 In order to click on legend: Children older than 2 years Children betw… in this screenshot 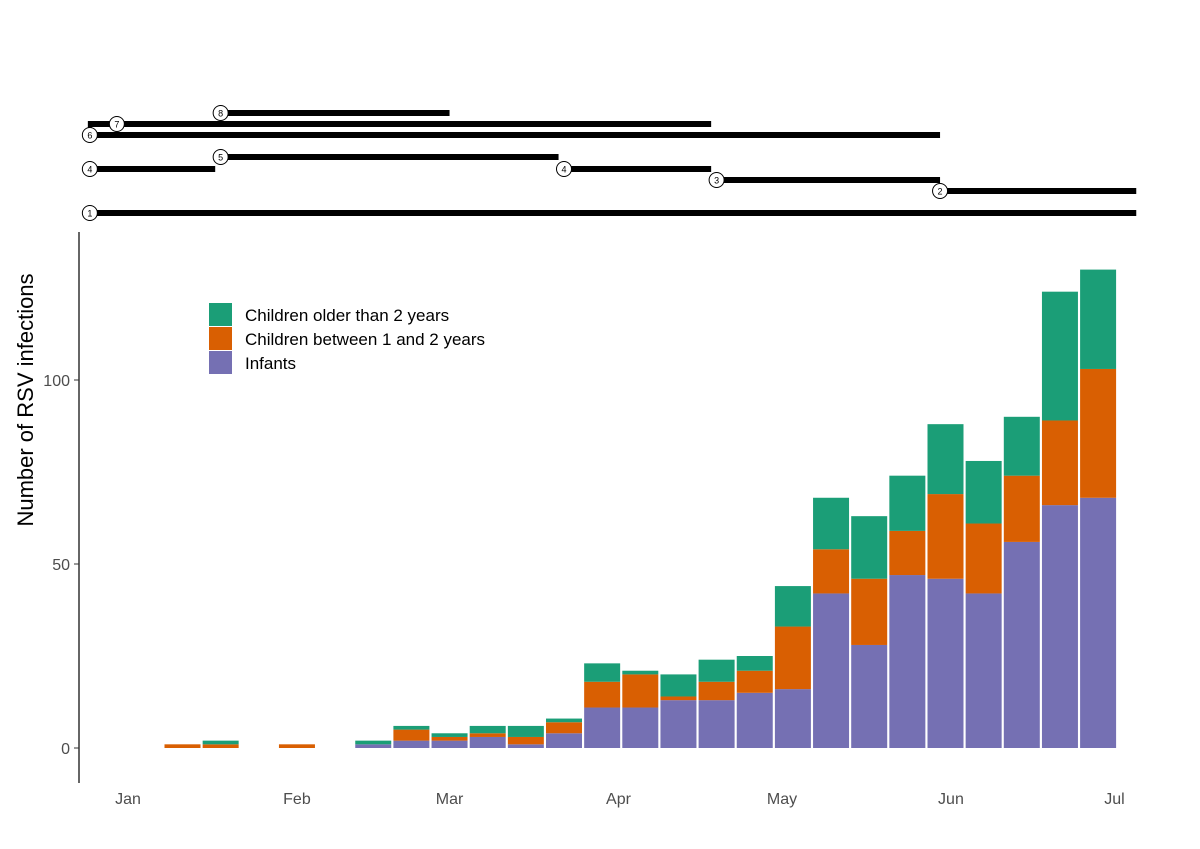, I will do `click(347, 338)`.